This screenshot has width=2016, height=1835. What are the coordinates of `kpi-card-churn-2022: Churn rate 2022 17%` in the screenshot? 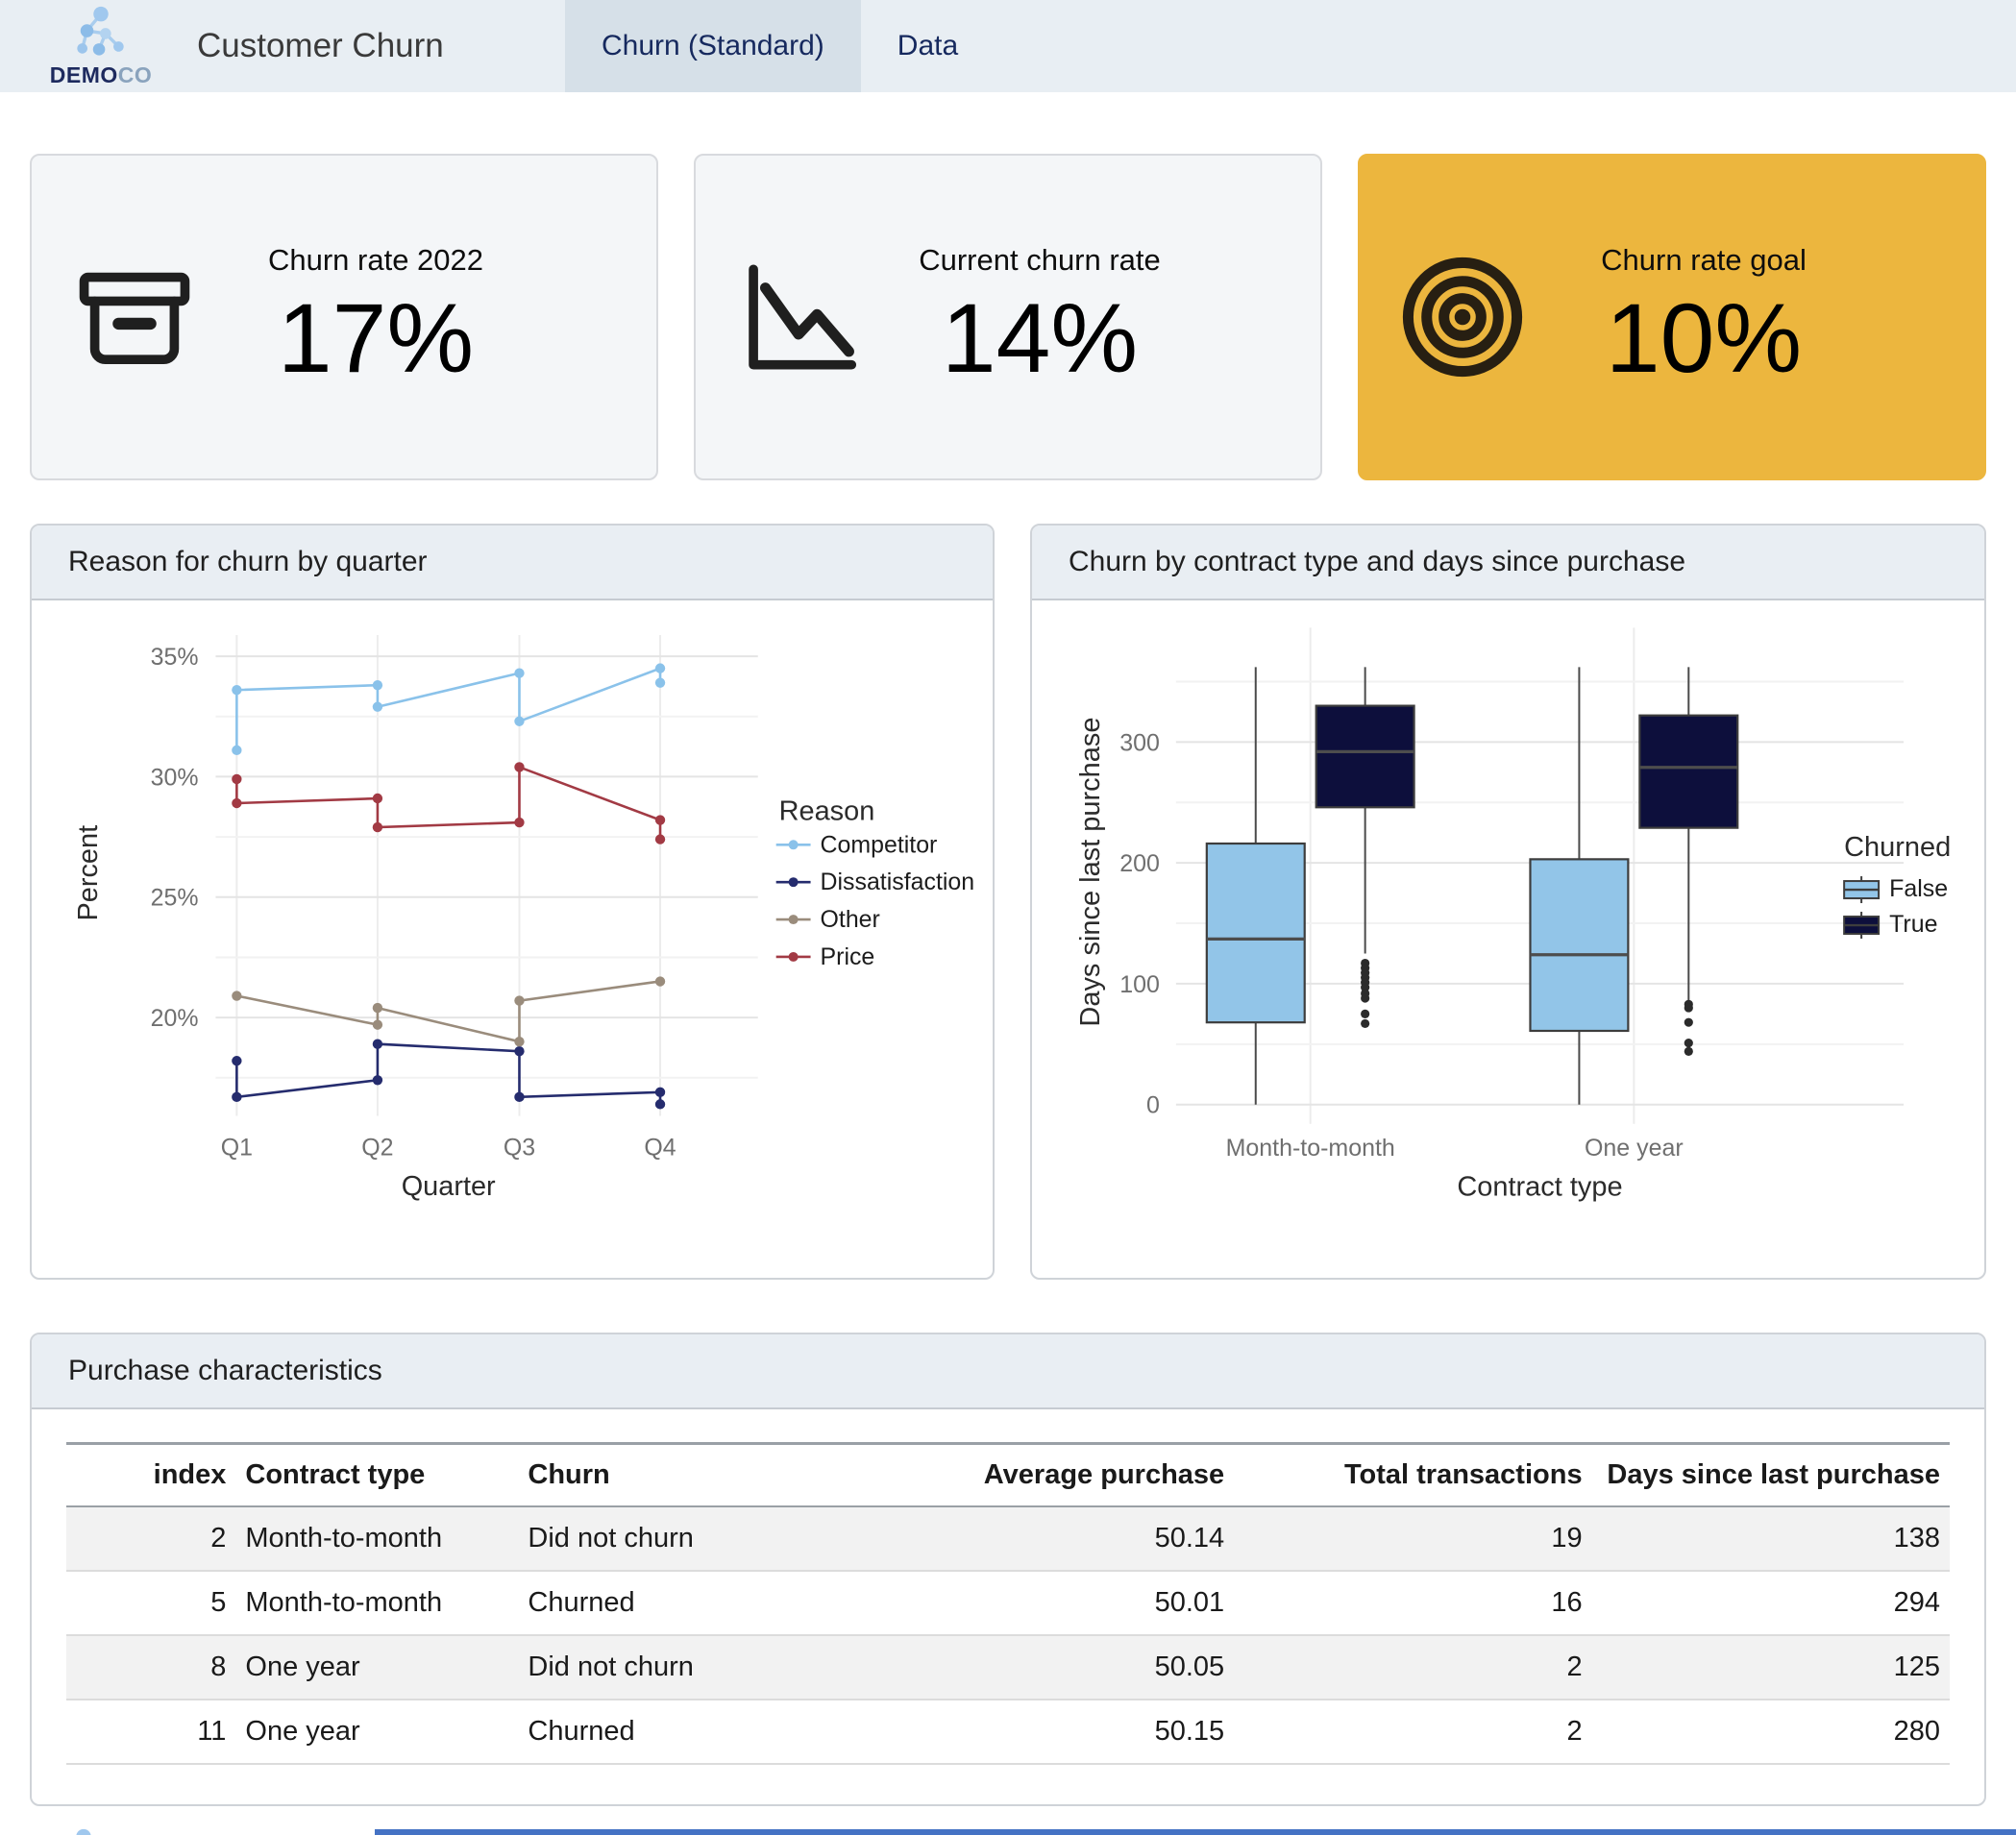 It's located at (344, 317).